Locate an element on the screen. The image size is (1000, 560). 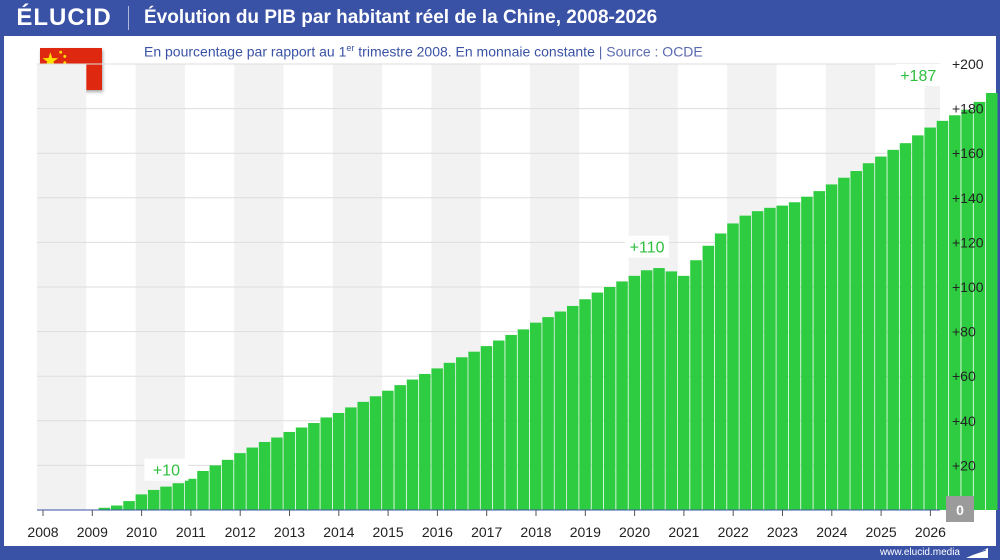
elucid-mark-icon is located at coordinates (977, 553).